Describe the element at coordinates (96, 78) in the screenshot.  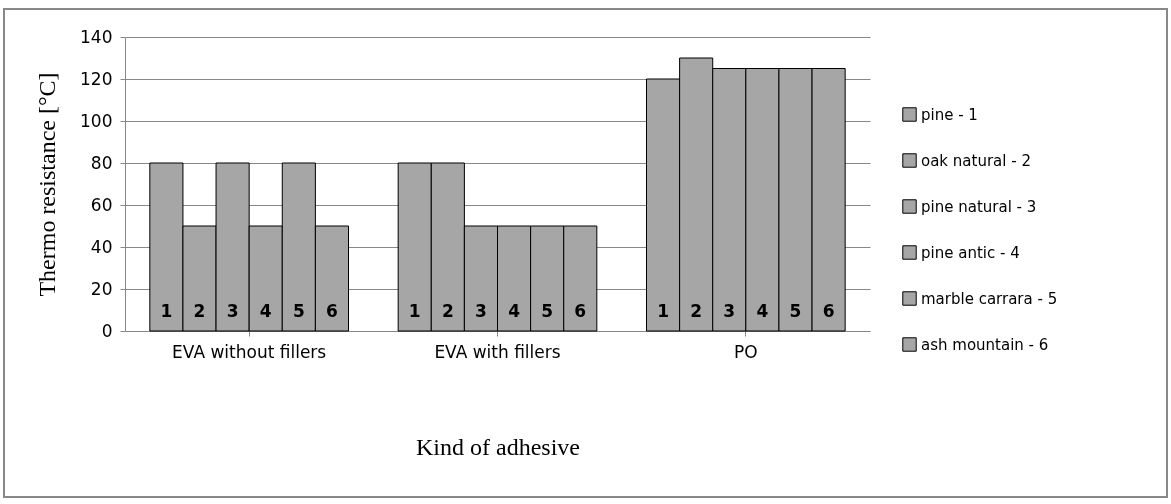
I see `y-tick-label: 120` at that location.